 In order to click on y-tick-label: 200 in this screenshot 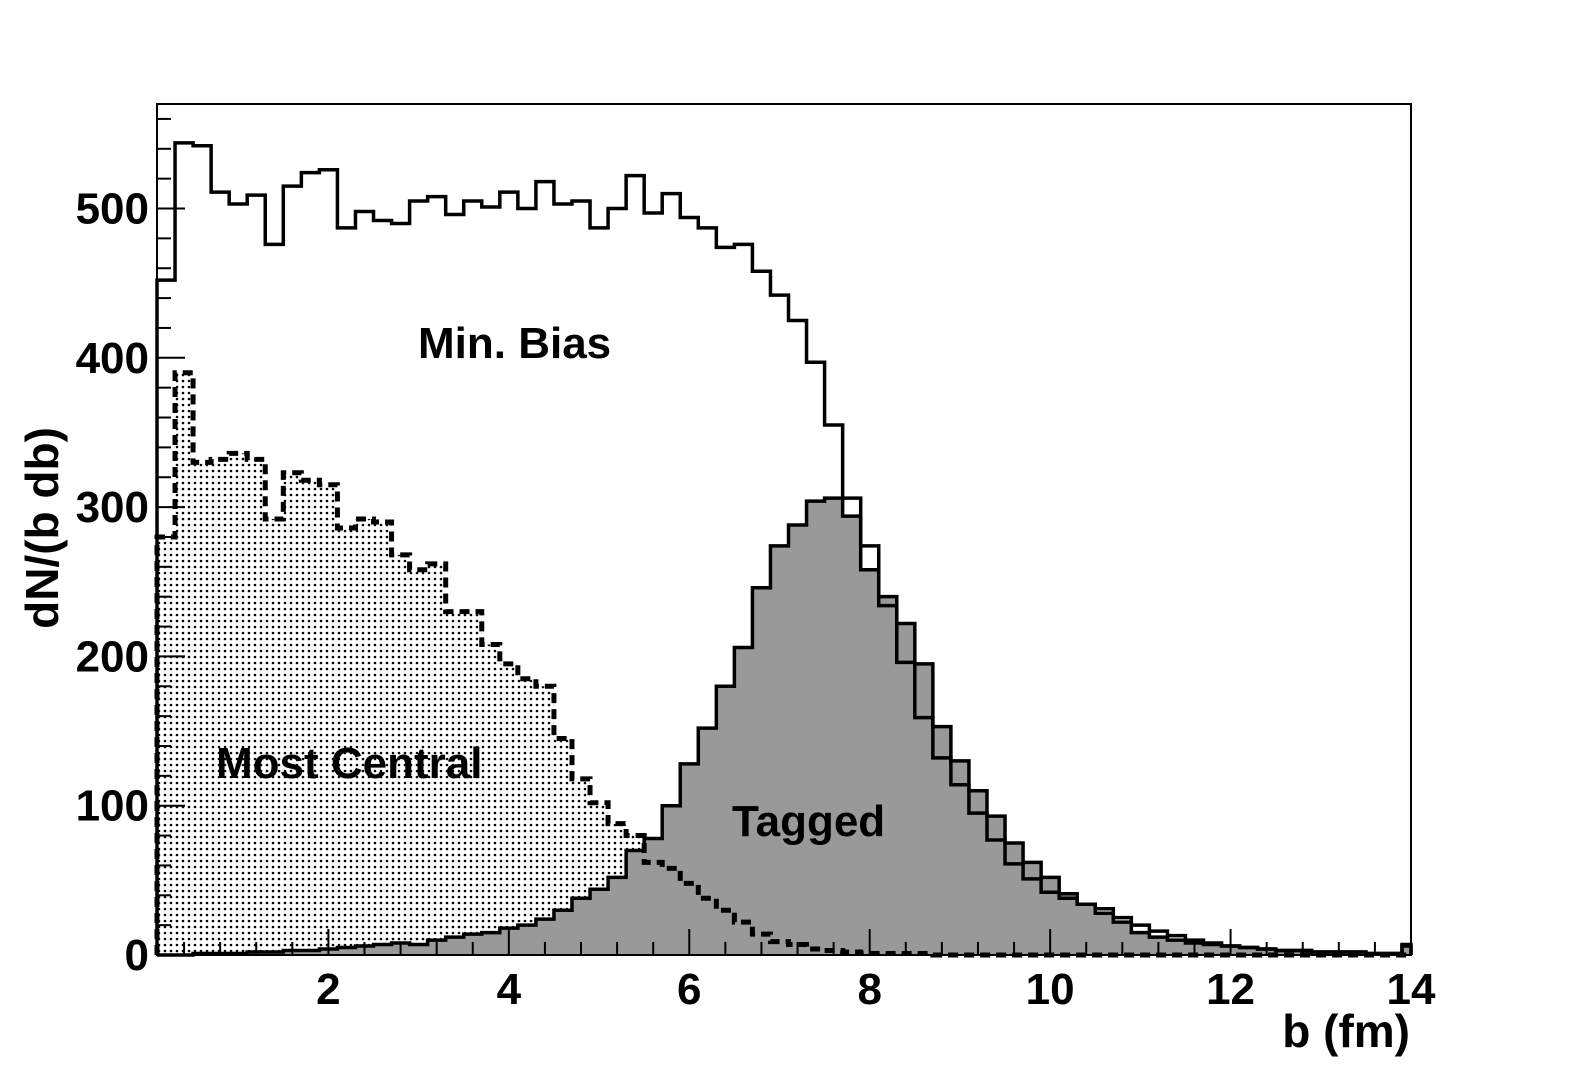, I will do `click(112, 656)`.